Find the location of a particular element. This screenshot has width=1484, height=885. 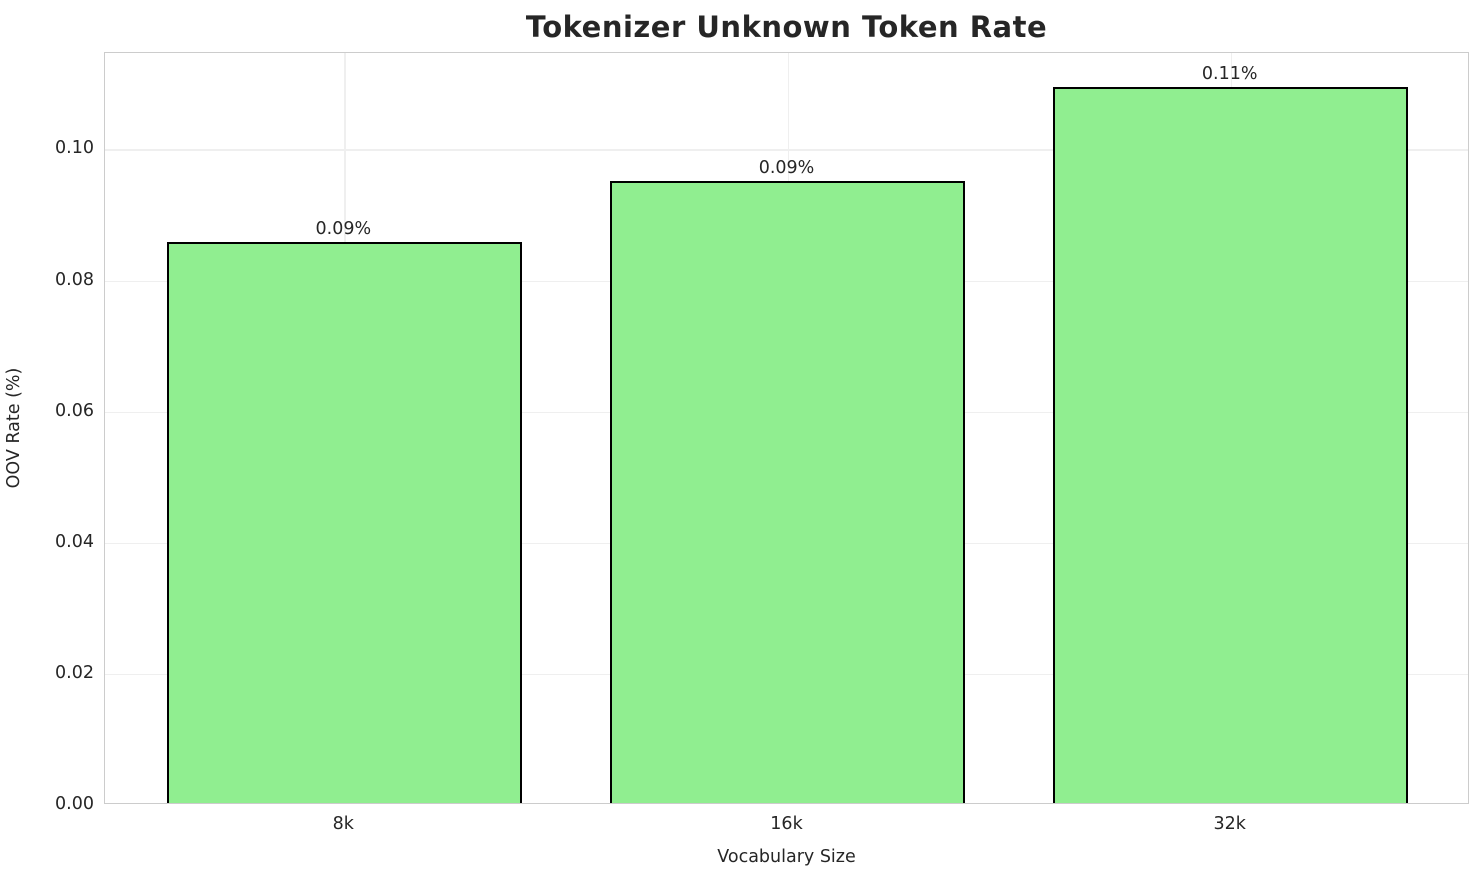

x-tick-label: 32k is located at coordinates (1229, 824).